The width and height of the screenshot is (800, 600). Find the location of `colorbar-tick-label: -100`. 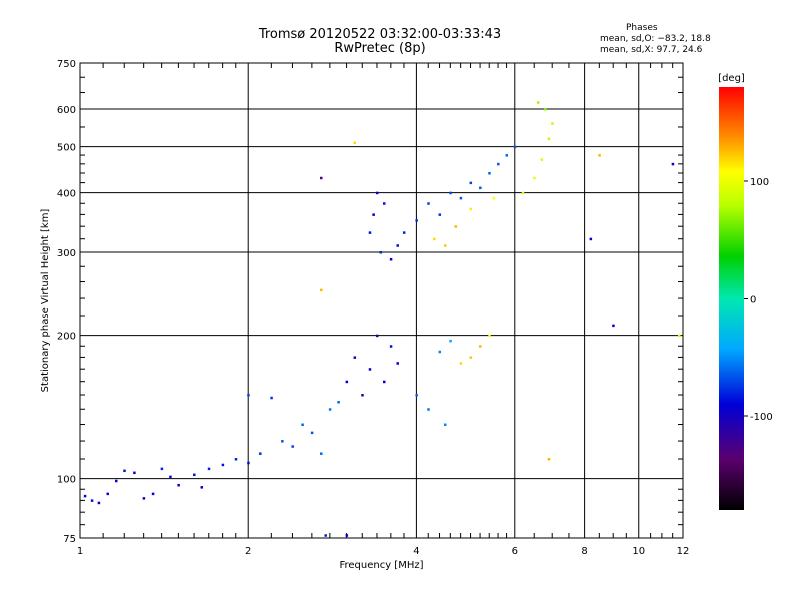

colorbar-tick-label: -100 is located at coordinates (761, 417).